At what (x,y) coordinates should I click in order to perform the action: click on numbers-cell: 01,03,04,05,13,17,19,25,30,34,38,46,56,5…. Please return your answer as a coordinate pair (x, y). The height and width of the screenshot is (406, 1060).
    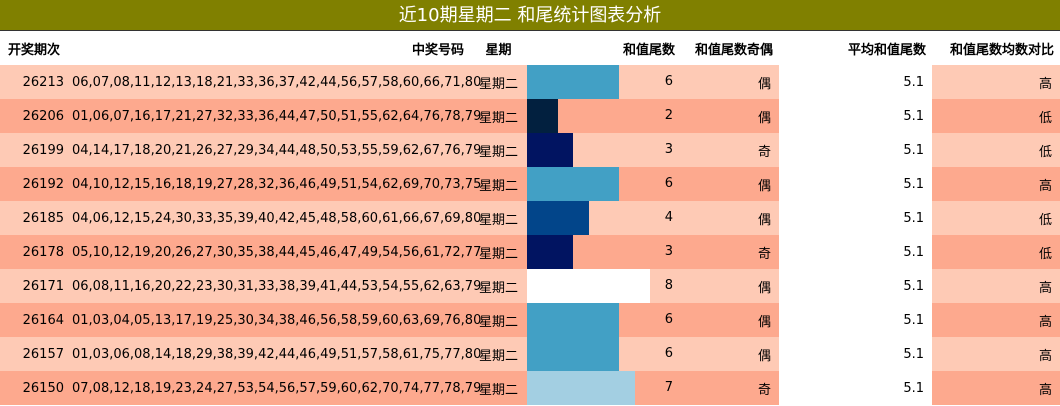
    Looking at the image, I should click on (276, 320).